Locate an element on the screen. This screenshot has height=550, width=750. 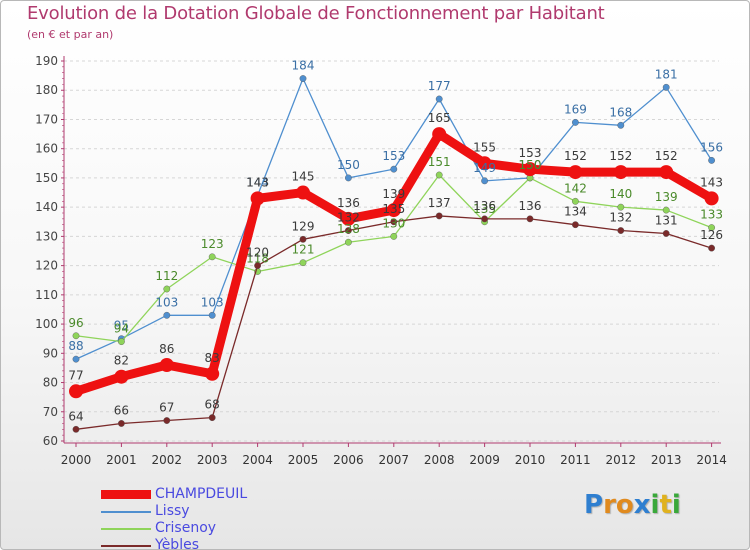
y-tick-label: 60 is located at coordinates (50, 441).